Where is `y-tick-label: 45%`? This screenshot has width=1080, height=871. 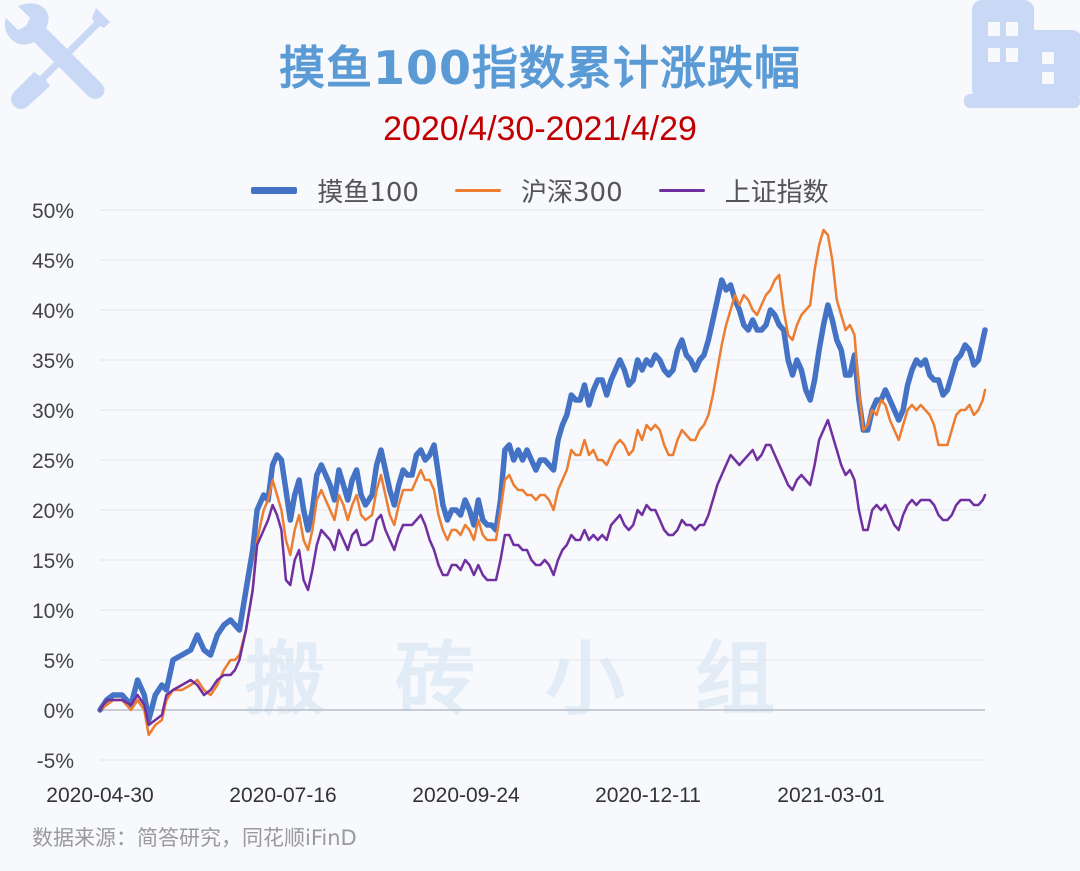 y-tick-label: 45% is located at coordinates (53, 261).